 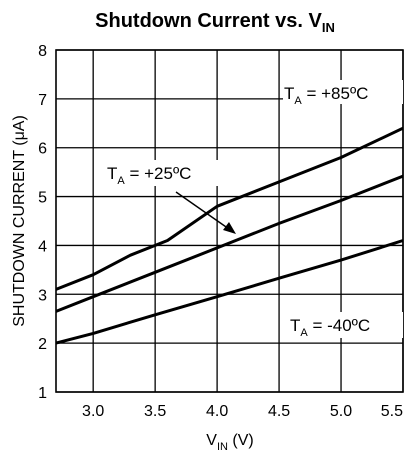 What do you see at coordinates (42, 51) in the screenshot?
I see `y-tick-label: 8` at bounding box center [42, 51].